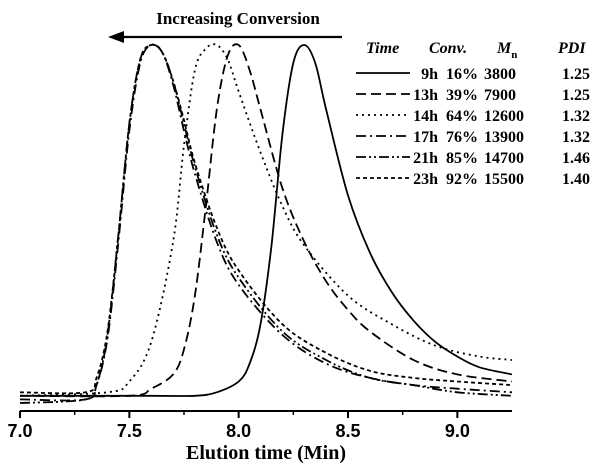 The width and height of the screenshot is (602, 468). I want to click on legend-header-mn-main: M, so click(504, 48).